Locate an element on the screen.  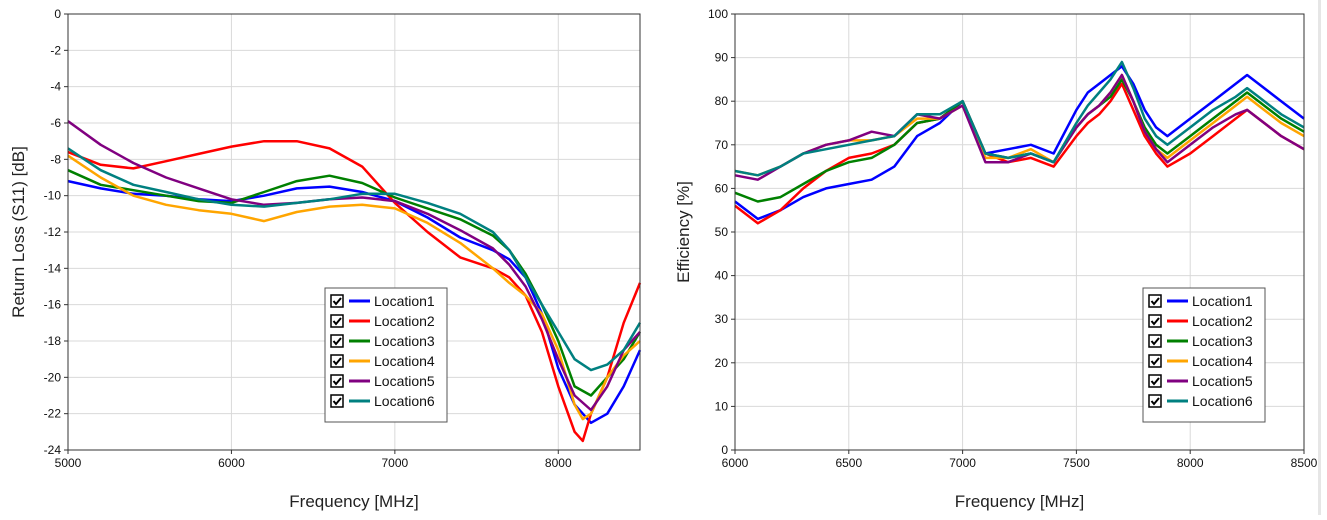
window-edge is located at coordinates (1319, 257).